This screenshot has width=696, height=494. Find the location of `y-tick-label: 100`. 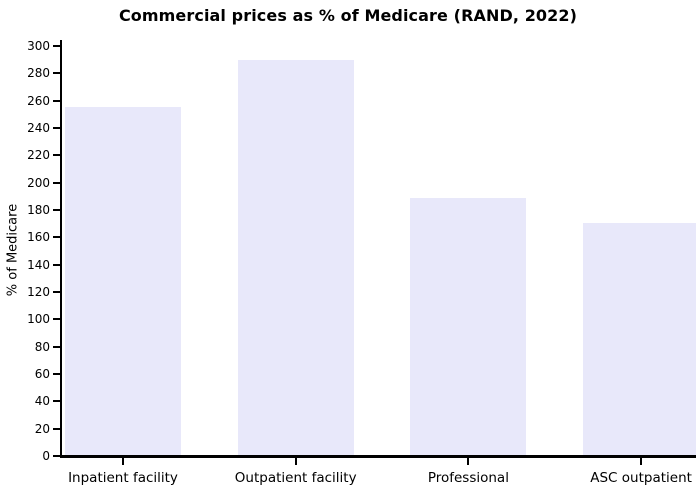

y-tick-label: 100 is located at coordinates (38, 319).